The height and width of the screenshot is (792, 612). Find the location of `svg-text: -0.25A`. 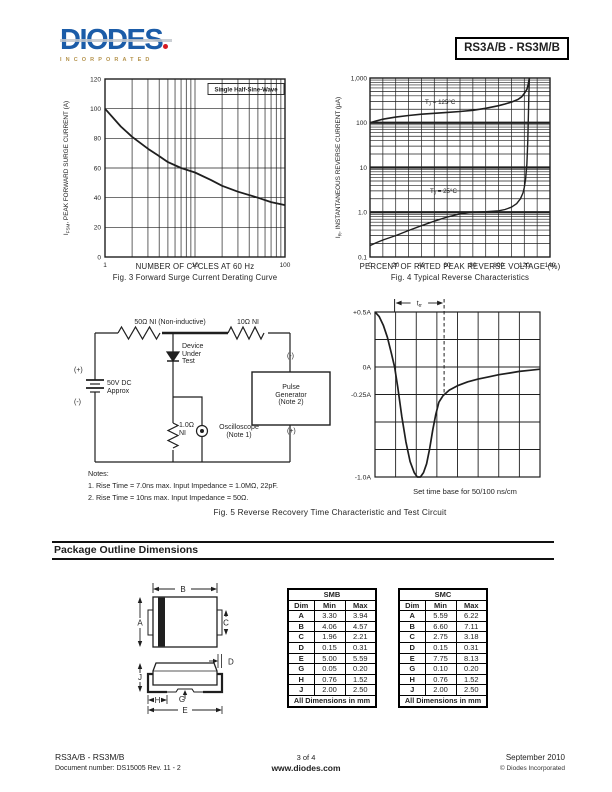

svg-text: -0.25A is located at coordinates (361, 395).